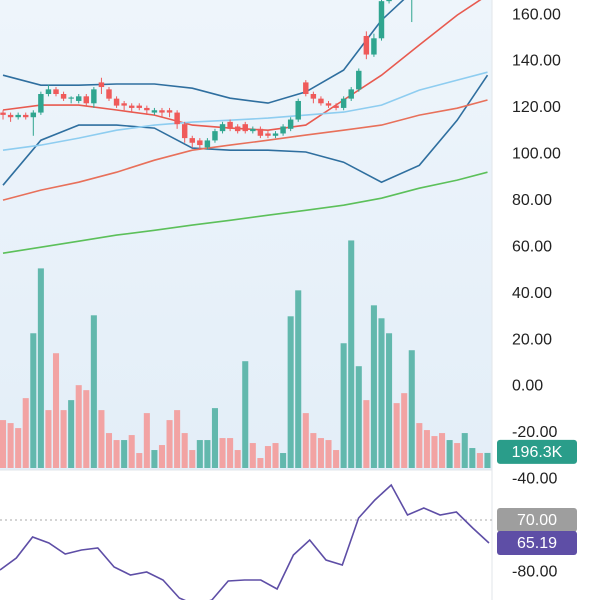 This screenshot has width=600, height=600. What do you see at coordinates (532, 293) in the screenshot?
I see `y-tick-label: 40.00` at bounding box center [532, 293].